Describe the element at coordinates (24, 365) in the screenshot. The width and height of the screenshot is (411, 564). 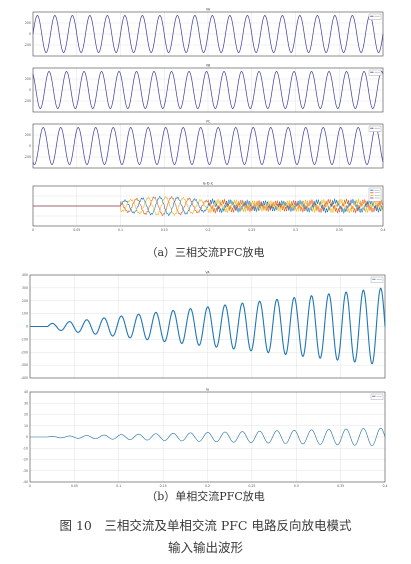
I see `y-tick-label: -300` at that location.